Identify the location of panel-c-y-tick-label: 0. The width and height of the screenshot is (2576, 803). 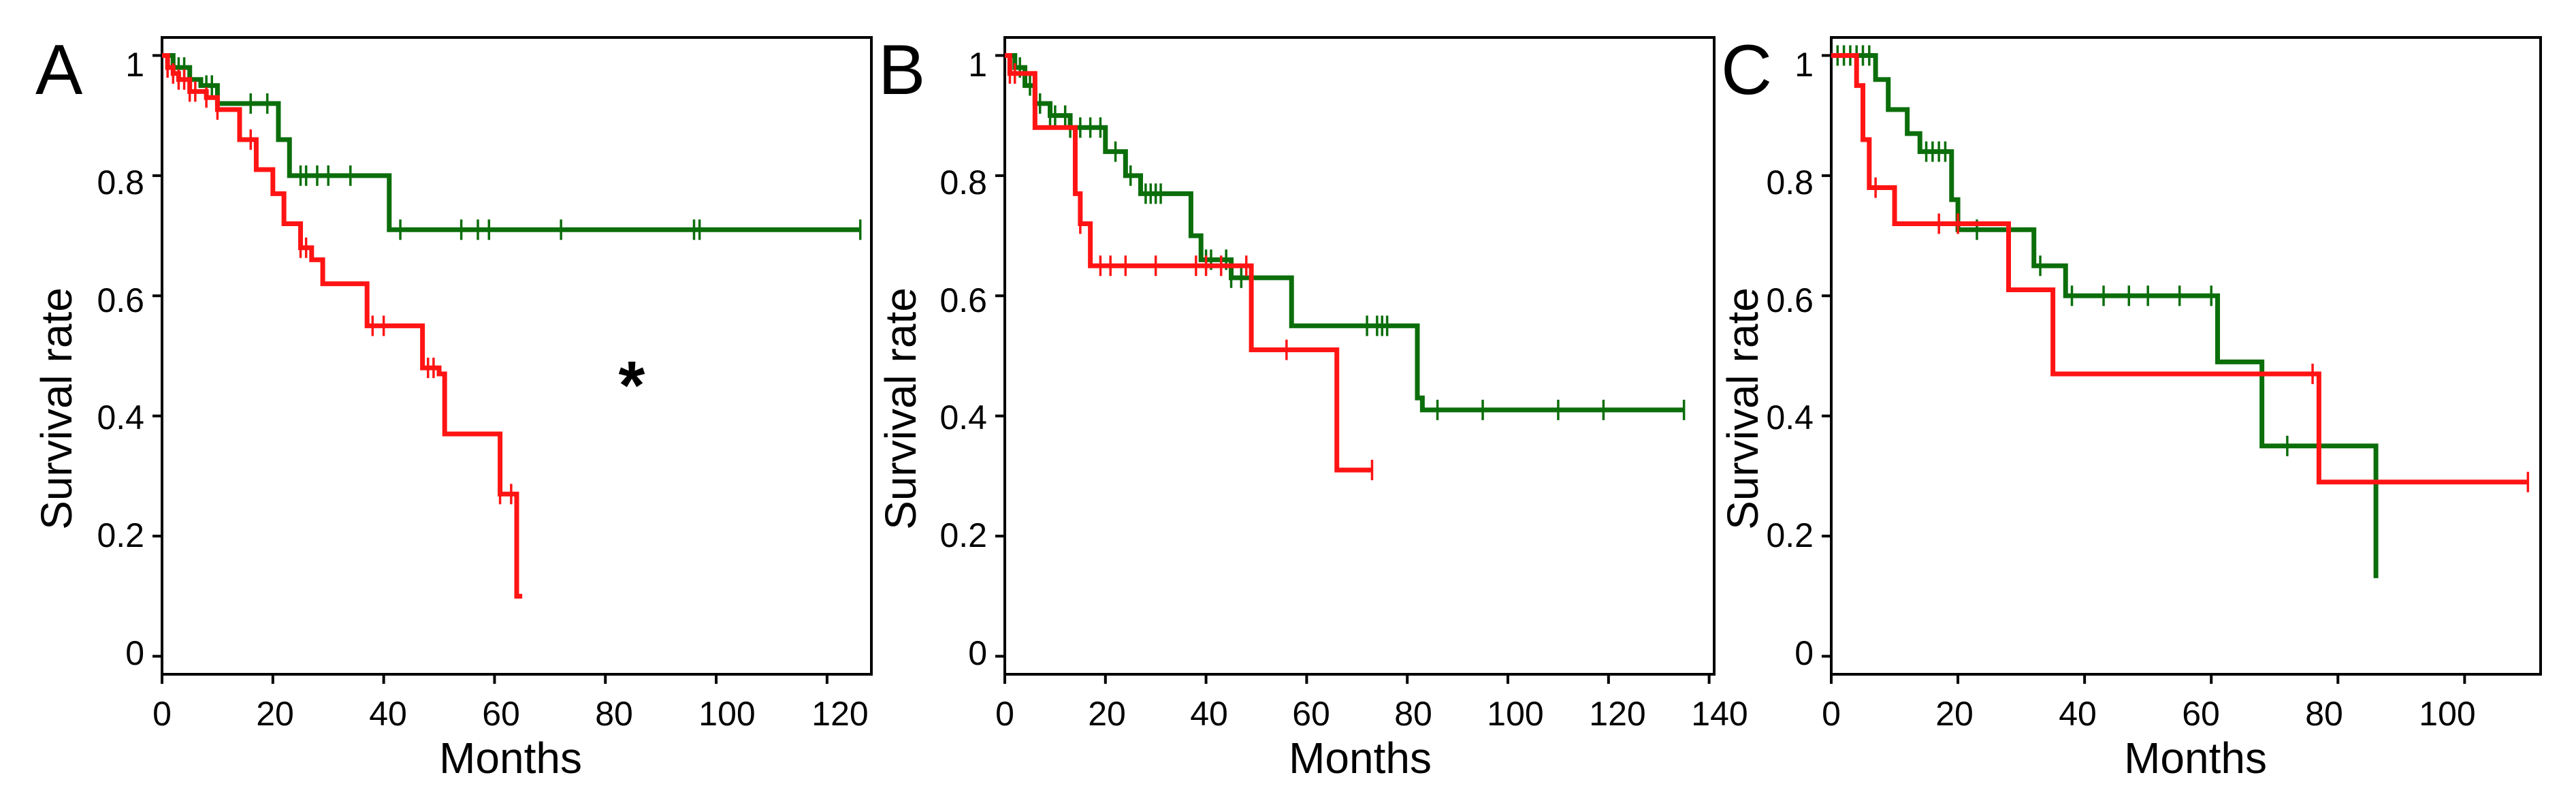
(1804, 653).